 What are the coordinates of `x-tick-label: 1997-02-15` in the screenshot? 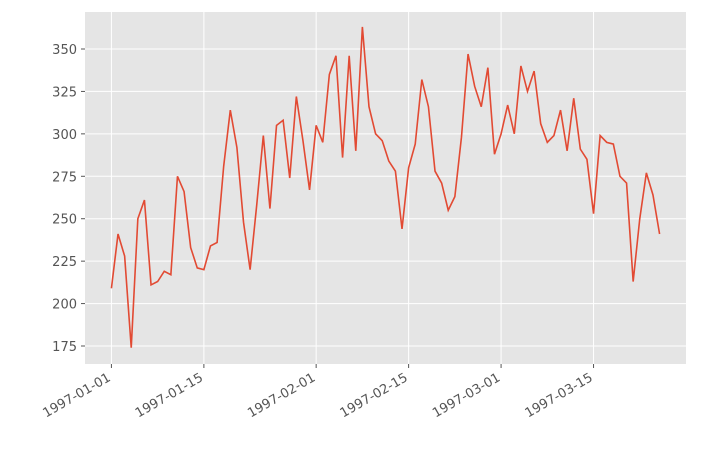 It's located at (374, 395).